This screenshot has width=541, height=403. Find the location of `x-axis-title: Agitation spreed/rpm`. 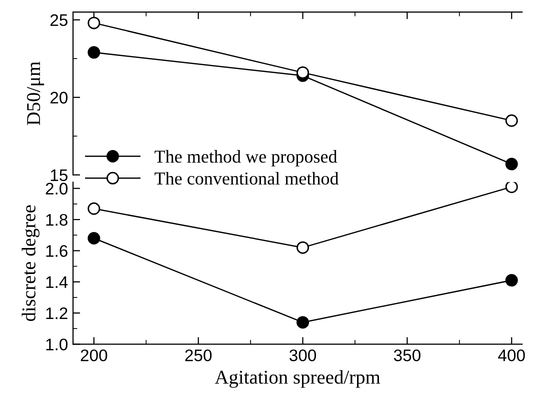

x-axis-title: Agitation spreed/rpm is located at coordinates (297, 379).